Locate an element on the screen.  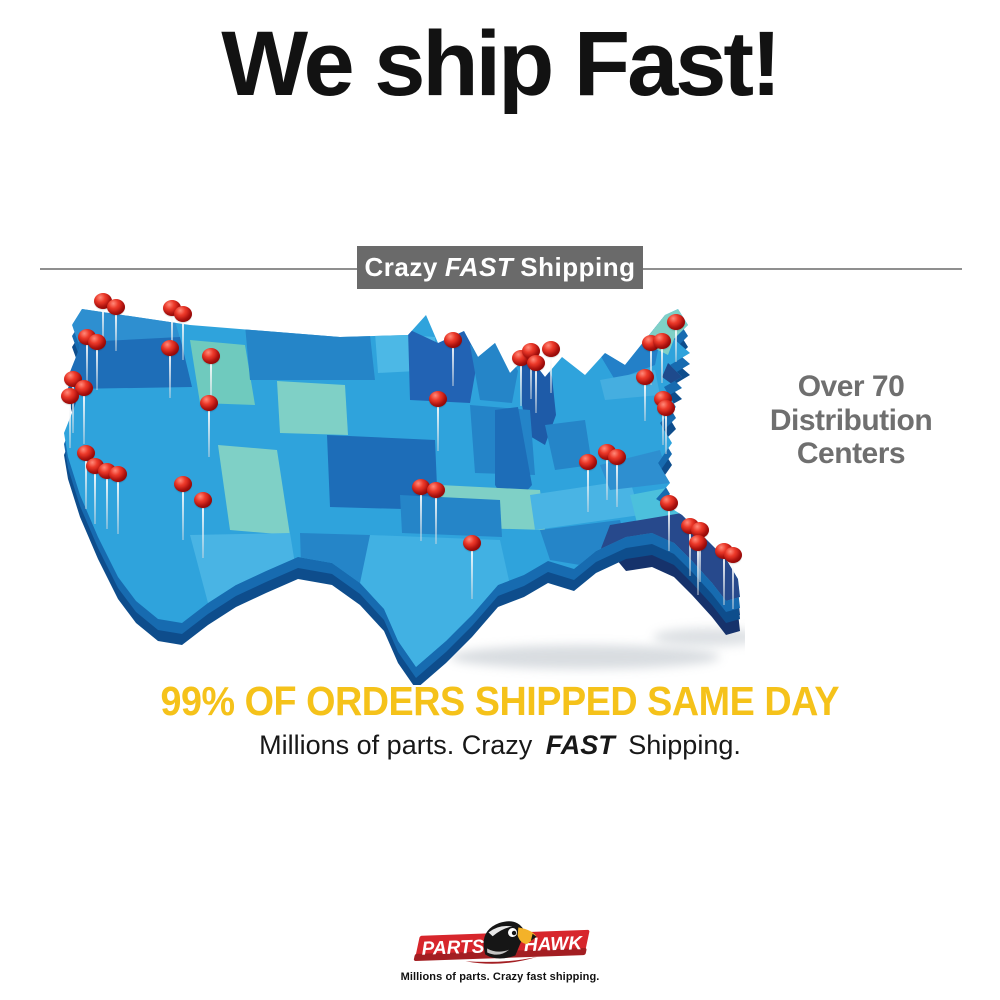
note-line-1: Over 70 is located at coordinates (851, 386).